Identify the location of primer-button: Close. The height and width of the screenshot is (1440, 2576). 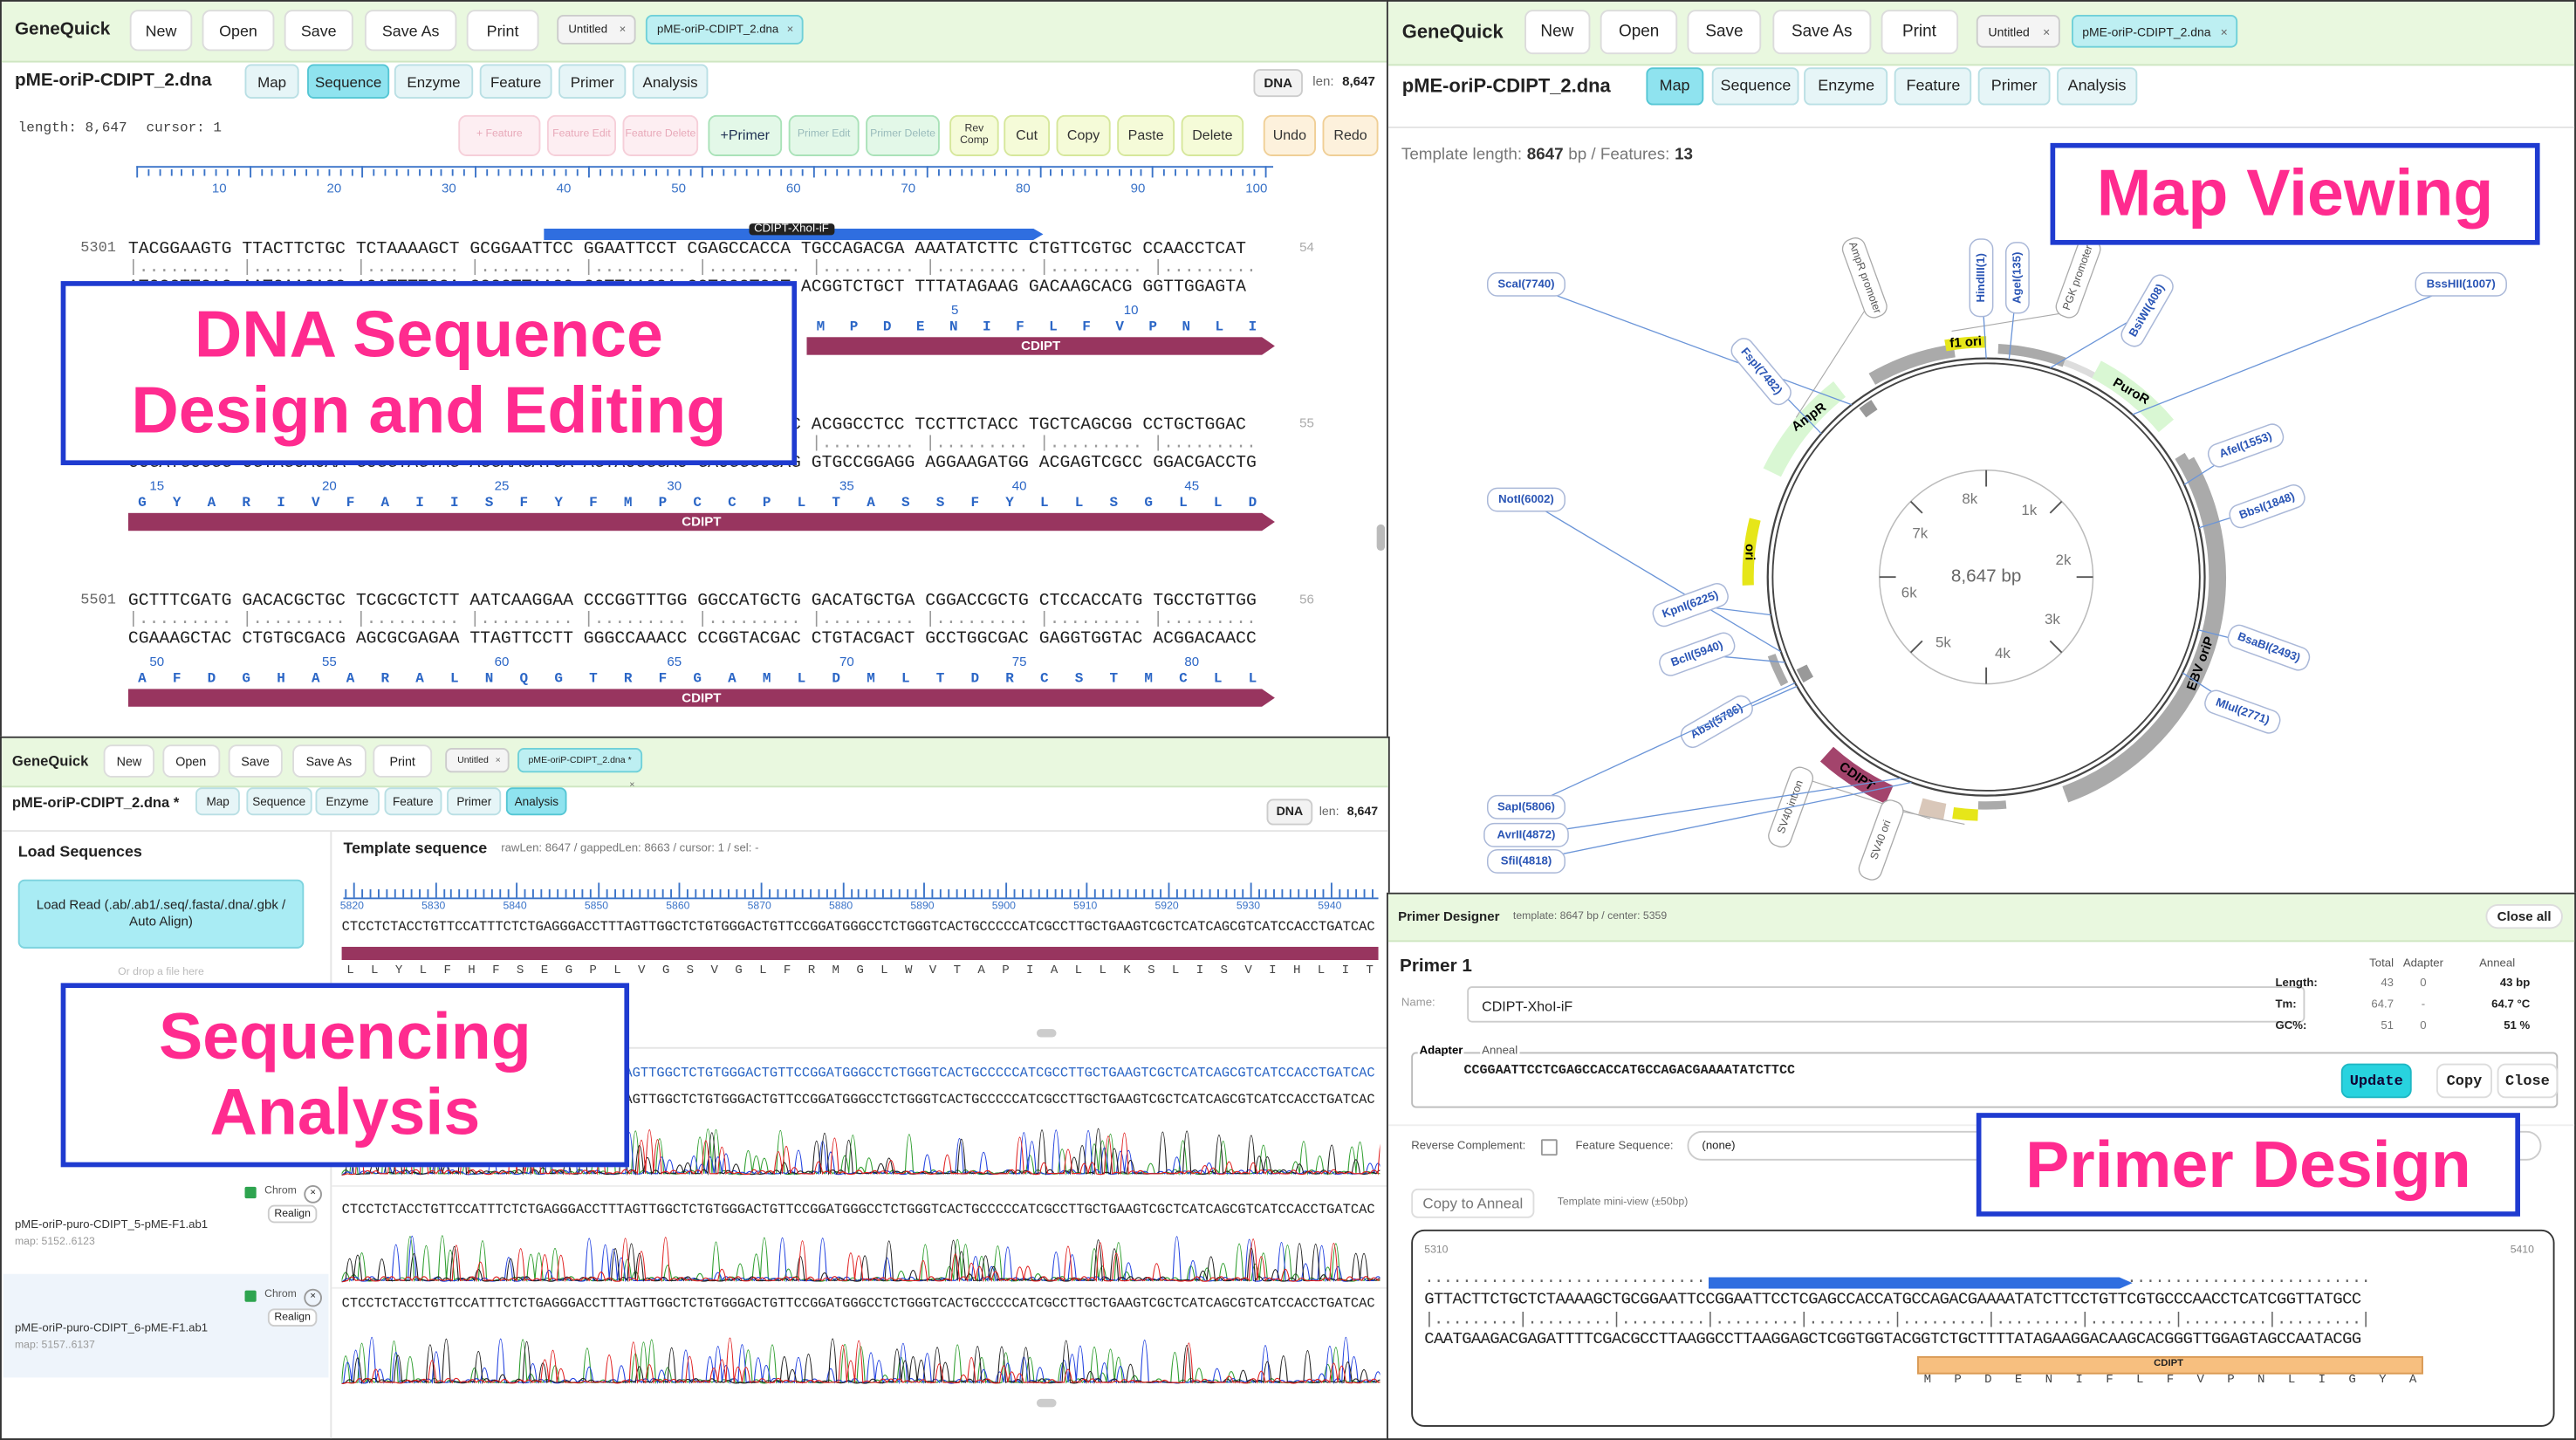
(2528, 1081).